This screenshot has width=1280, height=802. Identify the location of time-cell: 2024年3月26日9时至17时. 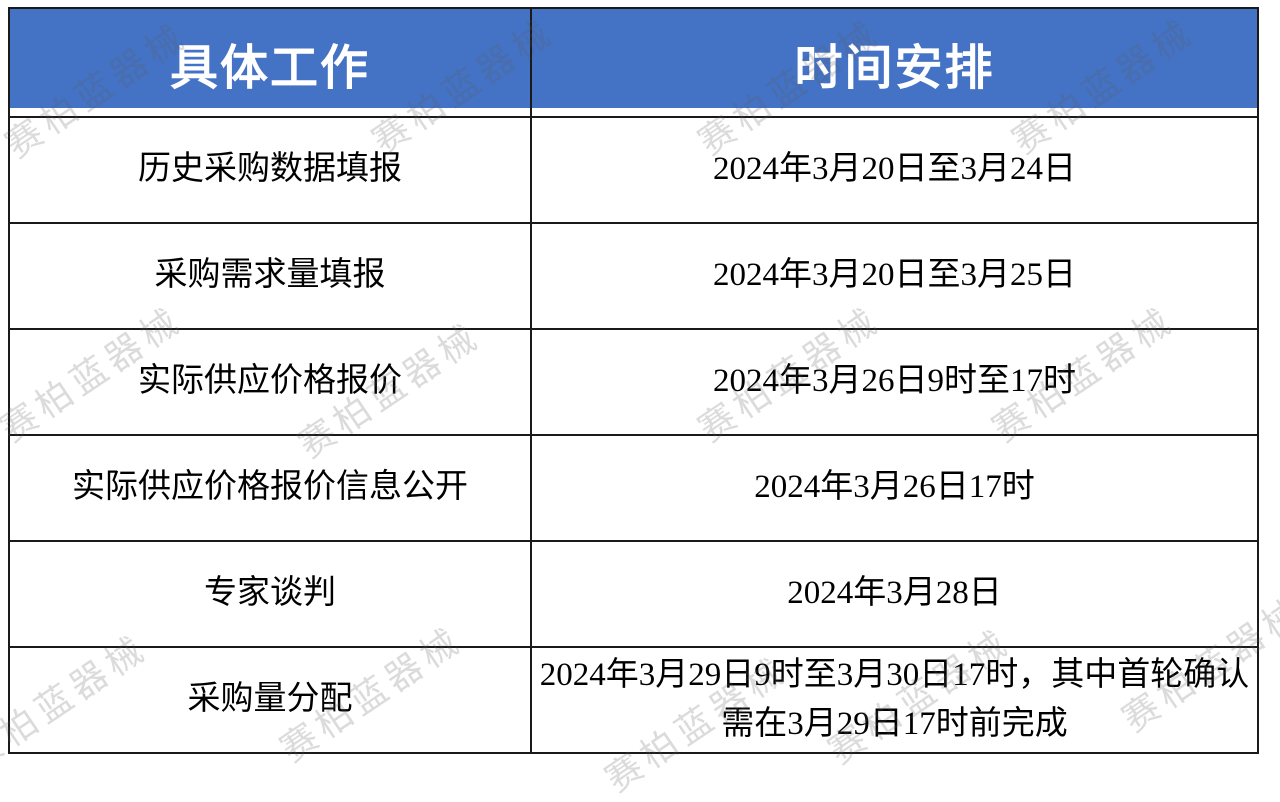
(894, 382).